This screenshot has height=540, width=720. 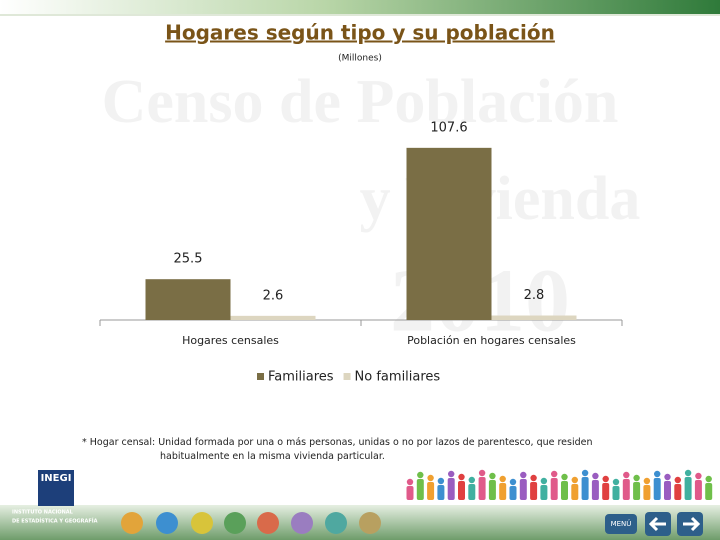 I want to click on logo-name: INEGI, so click(x=56, y=478).